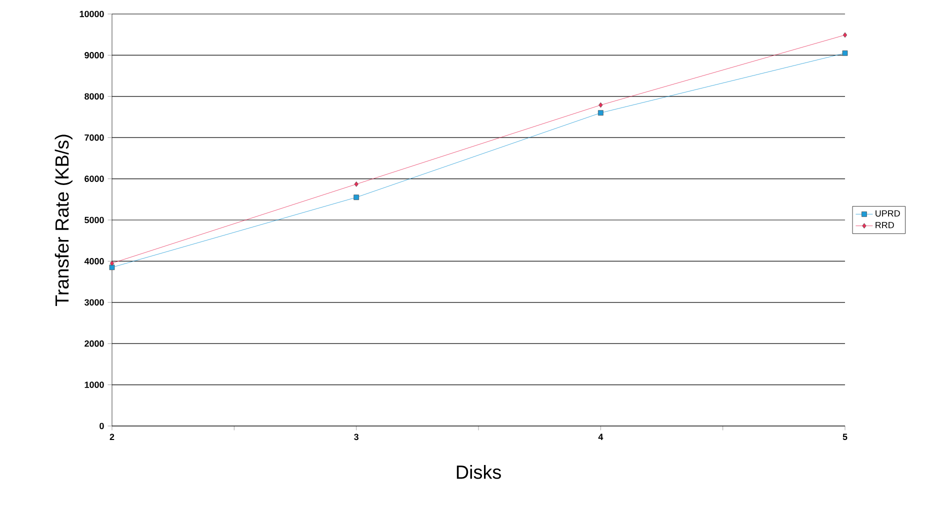 The width and height of the screenshot is (950, 515). What do you see at coordinates (94, 343) in the screenshot?
I see `y-tick-label: 2000` at bounding box center [94, 343].